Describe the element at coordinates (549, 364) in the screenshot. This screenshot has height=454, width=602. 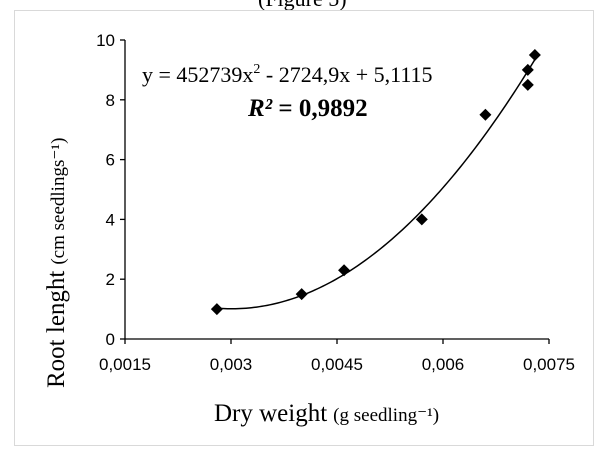
I see `x-tick-label: 0,0075` at that location.